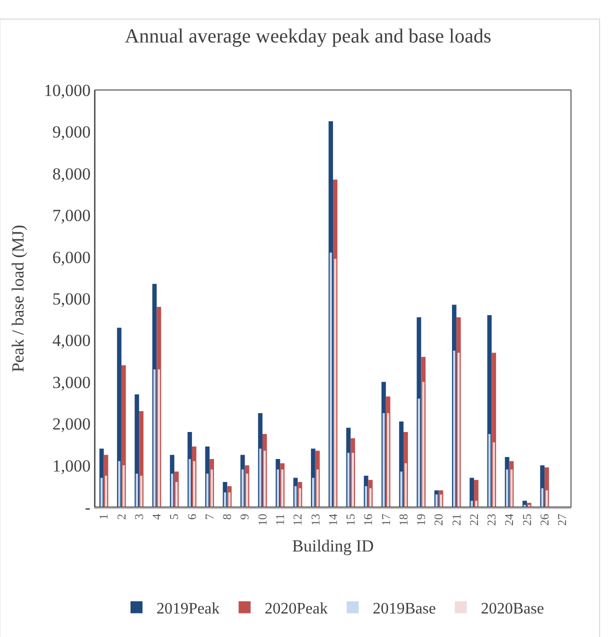  What do you see at coordinates (71, 174) in the screenshot?
I see `y-tick-label: 8,000` at bounding box center [71, 174].